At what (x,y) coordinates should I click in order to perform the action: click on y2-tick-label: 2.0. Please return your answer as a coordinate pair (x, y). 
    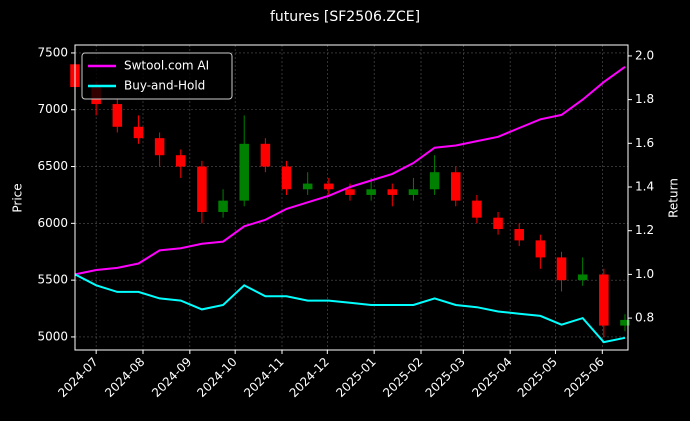
    Looking at the image, I should click on (644, 55).